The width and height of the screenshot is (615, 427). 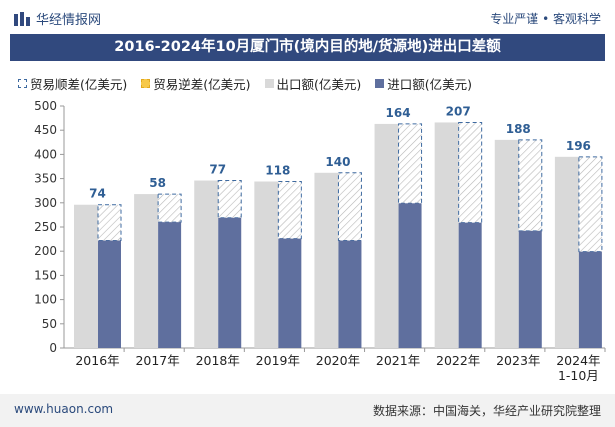 What do you see at coordinates (458, 111) in the screenshot?
I see `data-label: 207` at bounding box center [458, 111].